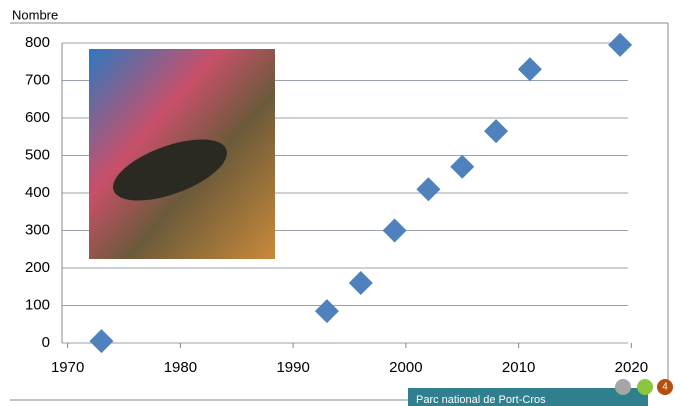  What do you see at coordinates (37, 192) in the screenshot?
I see `y-tick-label: 400` at bounding box center [37, 192].